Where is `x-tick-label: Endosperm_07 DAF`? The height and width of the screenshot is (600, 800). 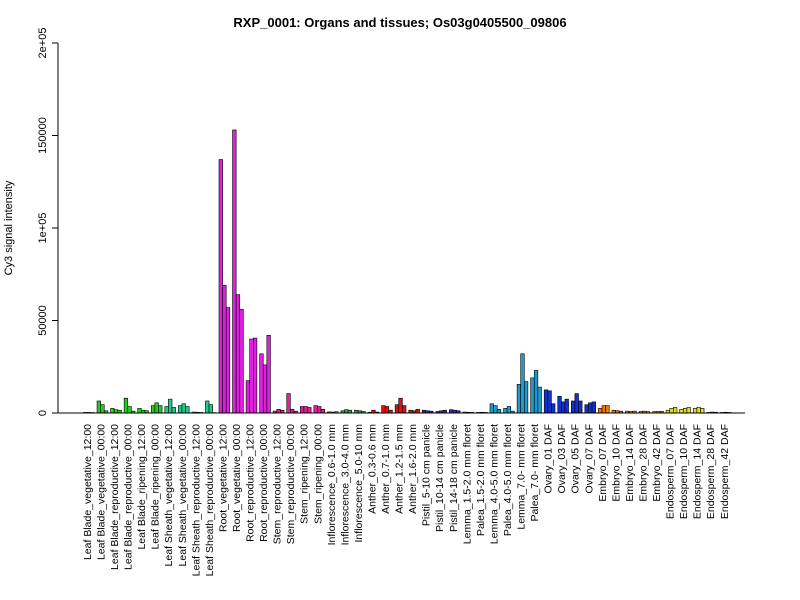
x-tick-label: Endosperm_07 DAF is located at coordinates (671, 471).